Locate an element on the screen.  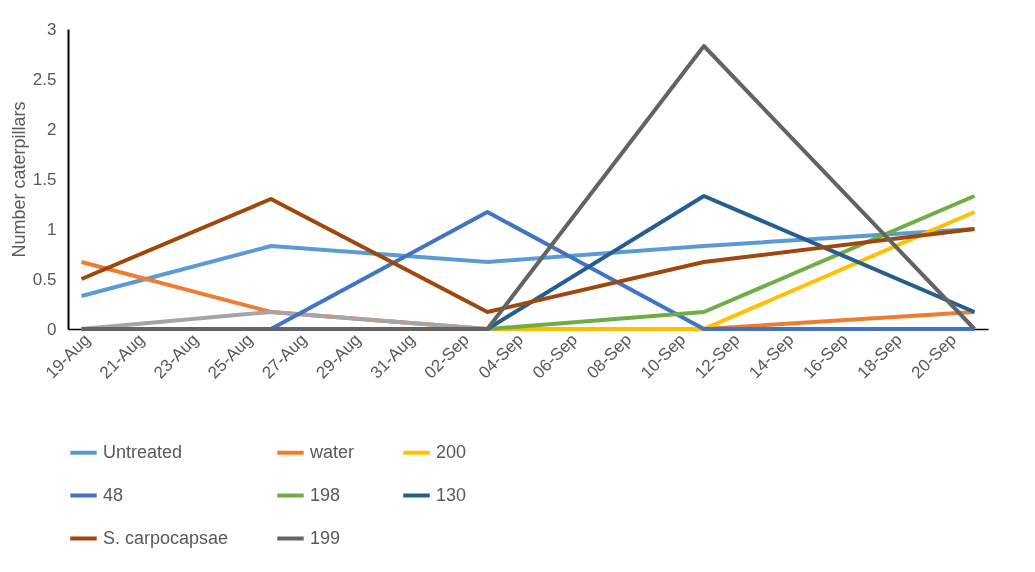
y-tick-label: 2 is located at coordinates (52, 129).